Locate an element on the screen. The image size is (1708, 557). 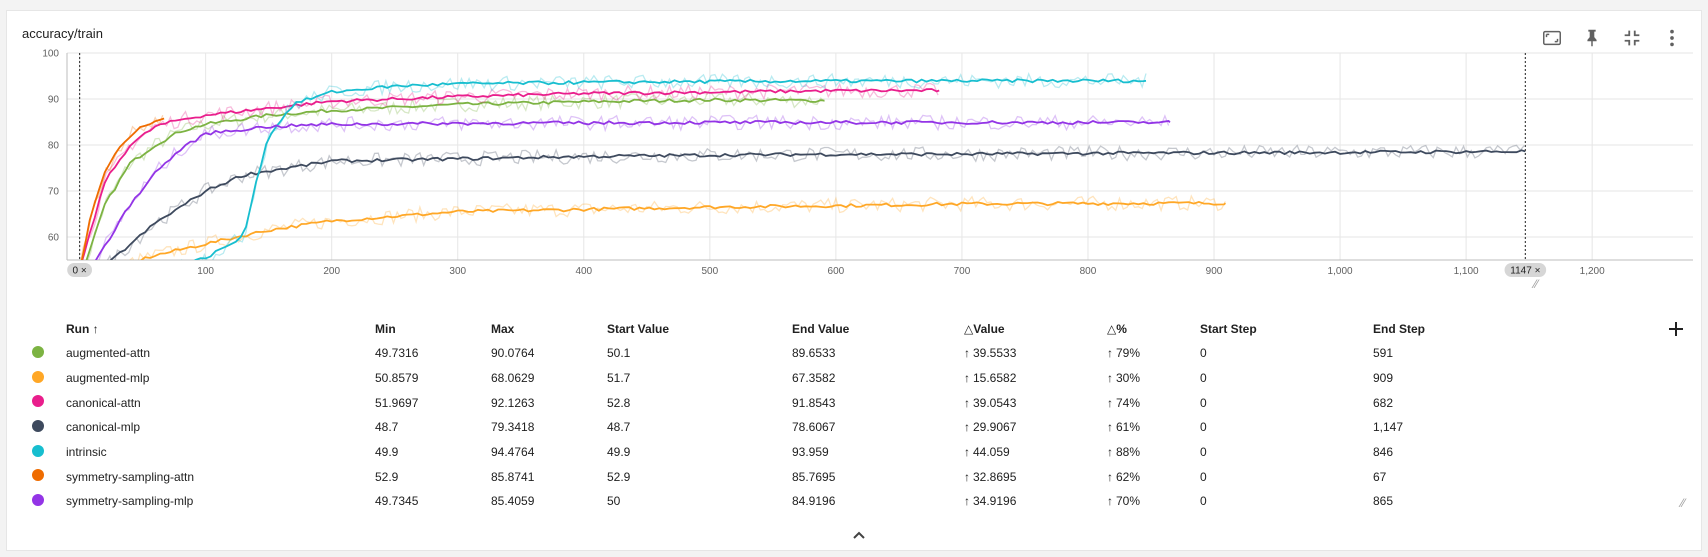
col-header-start-value: Start Value is located at coordinates (638, 329).